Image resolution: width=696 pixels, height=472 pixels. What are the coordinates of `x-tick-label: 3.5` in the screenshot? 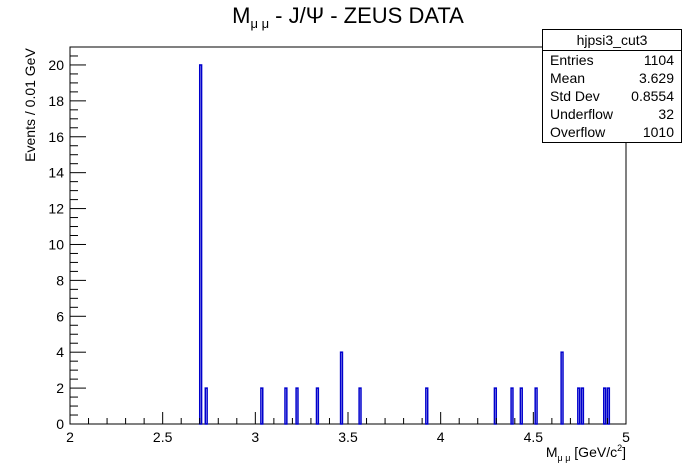 It's located at (348, 437).